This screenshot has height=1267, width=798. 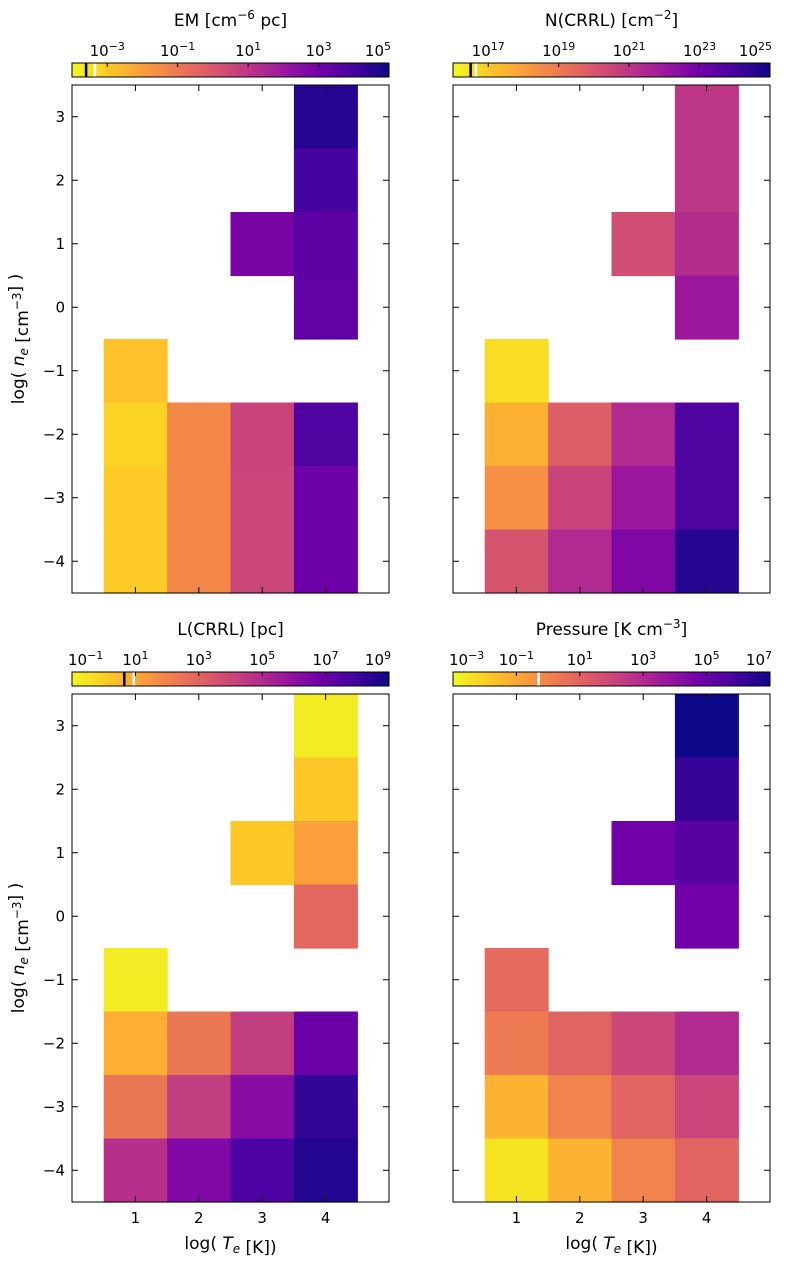 What do you see at coordinates (517, 1218) in the screenshot?
I see `x-tick-label: 1` at bounding box center [517, 1218].